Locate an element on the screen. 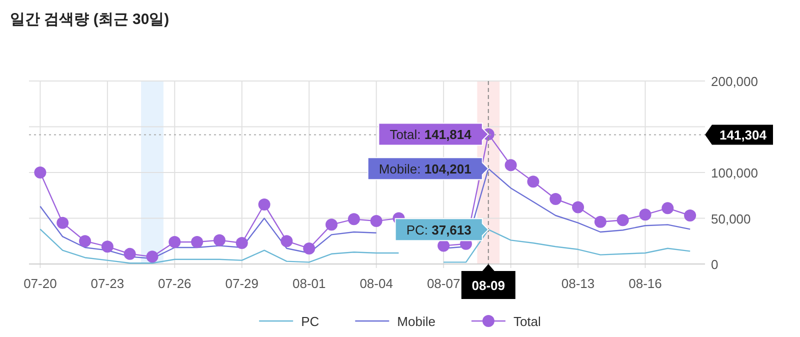 The height and width of the screenshot is (337, 800). y-tick-label: 100,000 is located at coordinates (734, 173).